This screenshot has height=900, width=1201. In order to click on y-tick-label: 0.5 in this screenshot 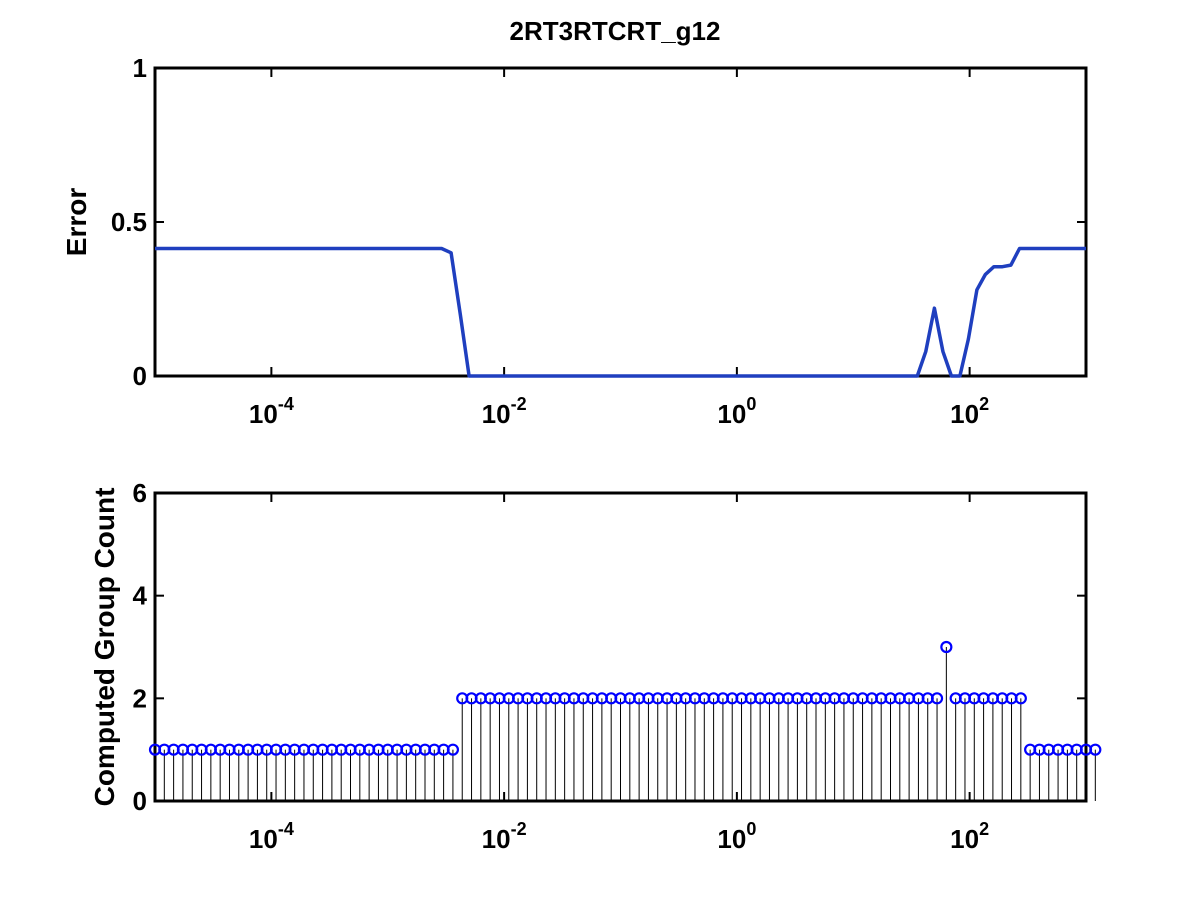, I will do `click(129, 222)`.